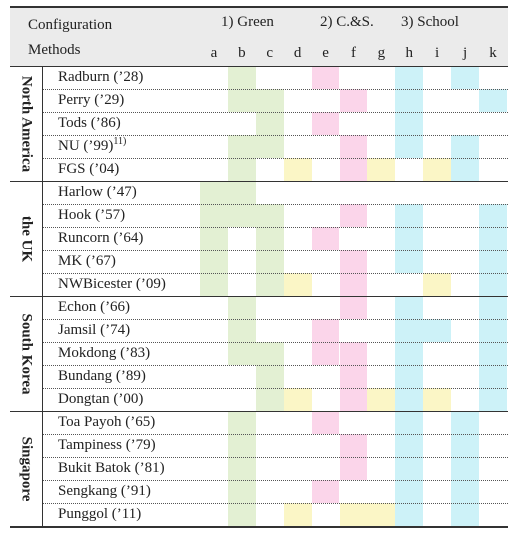  What do you see at coordinates (102, 376) in the screenshot?
I see `row-label: Bundang (’89)` at bounding box center [102, 376].